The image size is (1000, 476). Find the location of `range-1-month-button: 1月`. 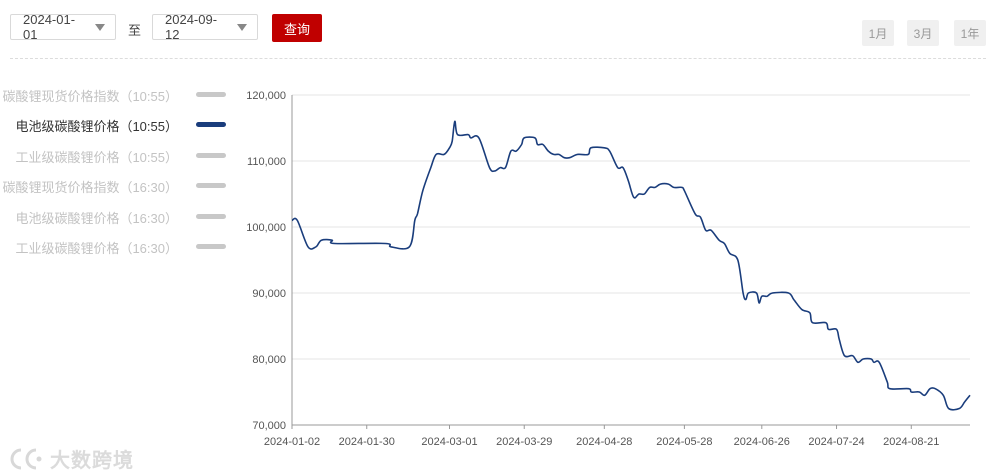

range-1-month-button: 1月 is located at coordinates (878, 33).